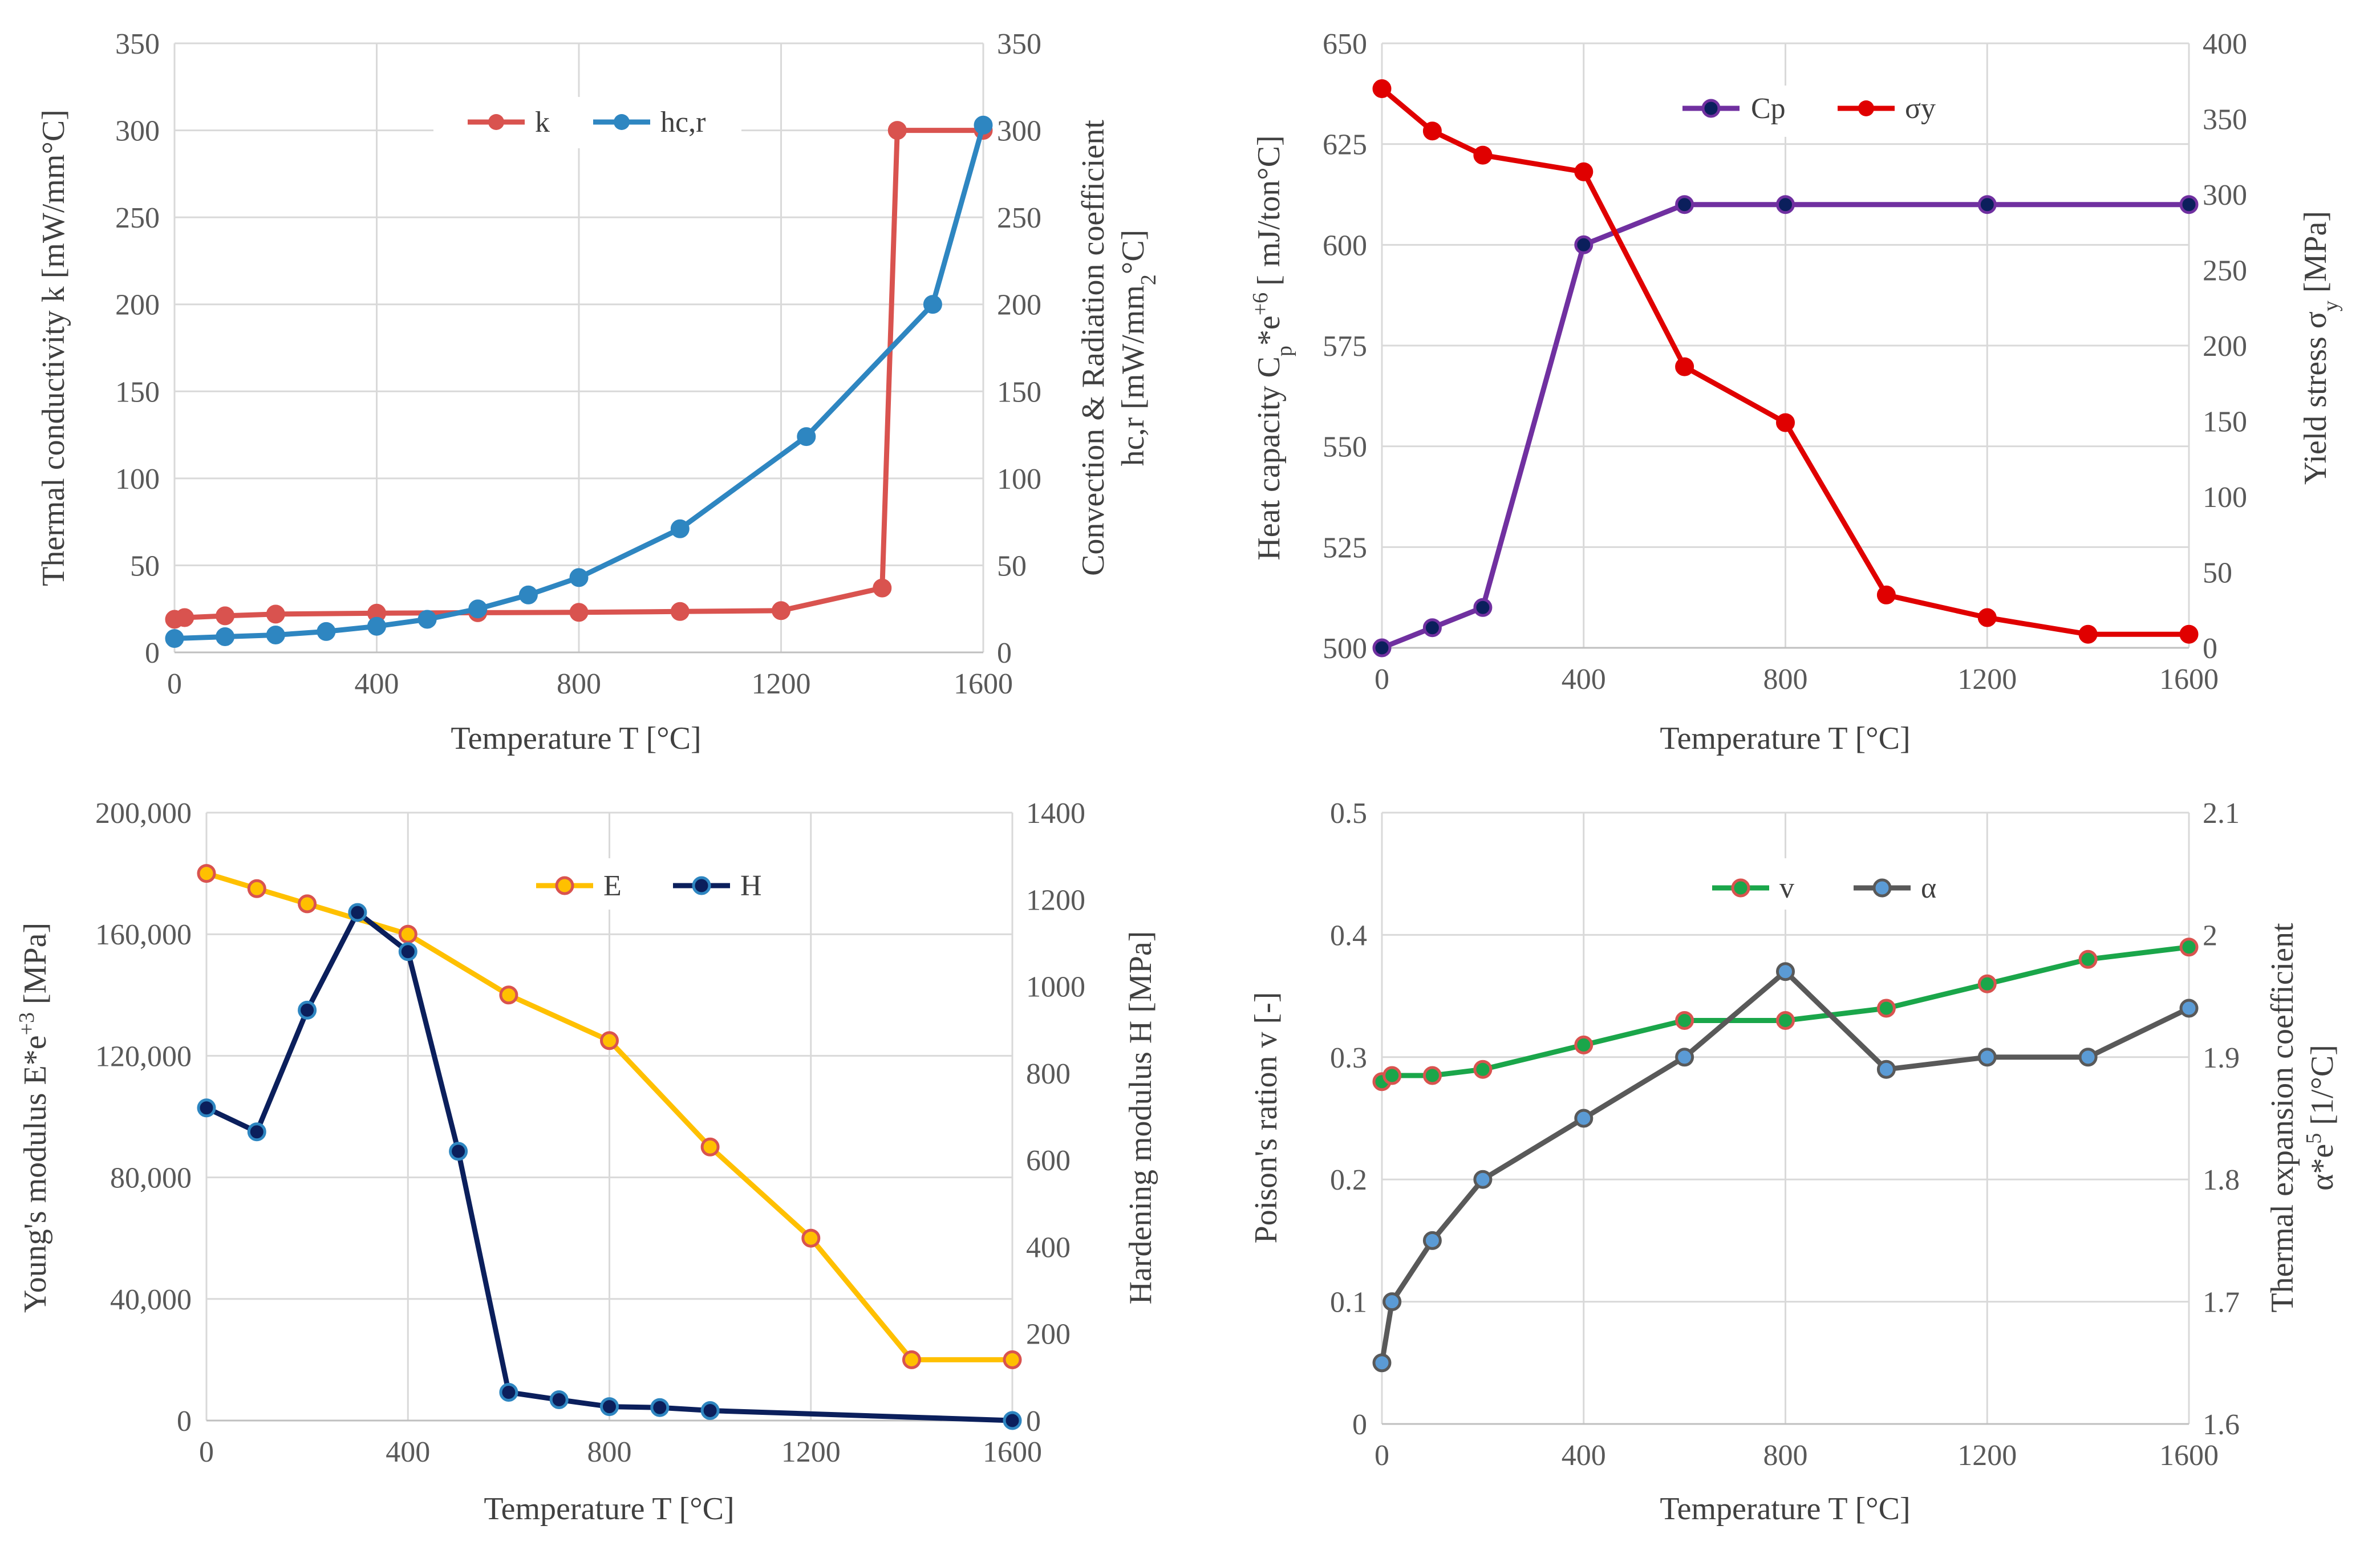 This screenshot has height=1546, width=2380. Describe the element at coordinates (1138, 348) in the screenshot. I see `y-axis-right-title-line2: hc,r [mW/mm2°C]` at that location.